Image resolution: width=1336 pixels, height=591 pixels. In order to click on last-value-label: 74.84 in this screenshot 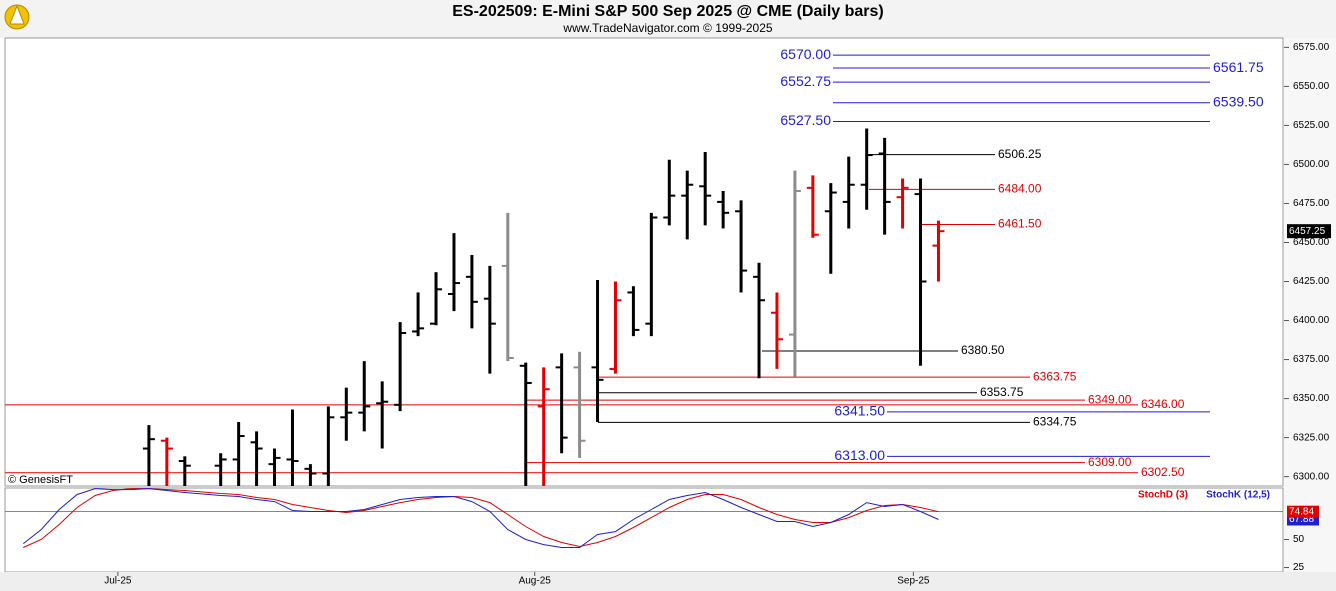, I will do `click(1301, 511)`.